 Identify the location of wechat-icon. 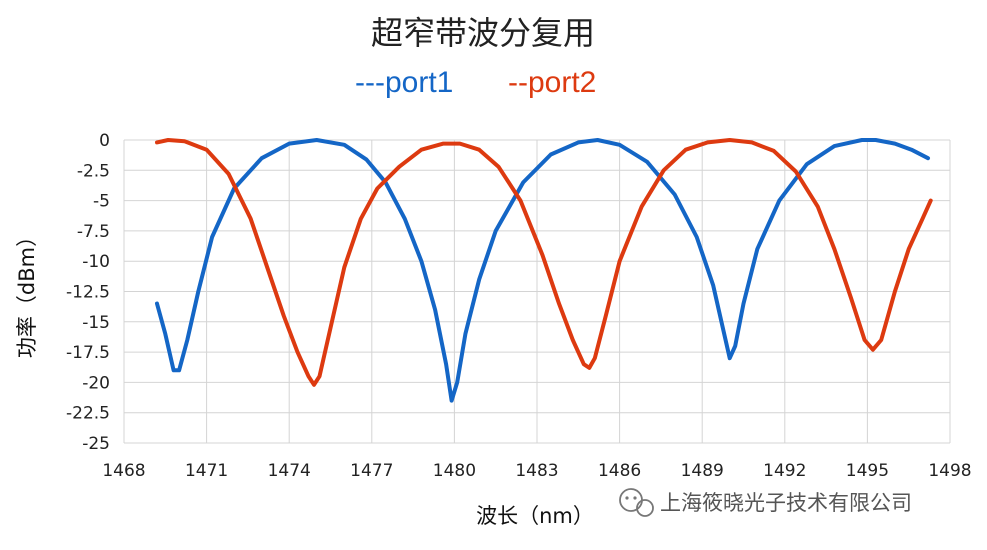
(636, 502).